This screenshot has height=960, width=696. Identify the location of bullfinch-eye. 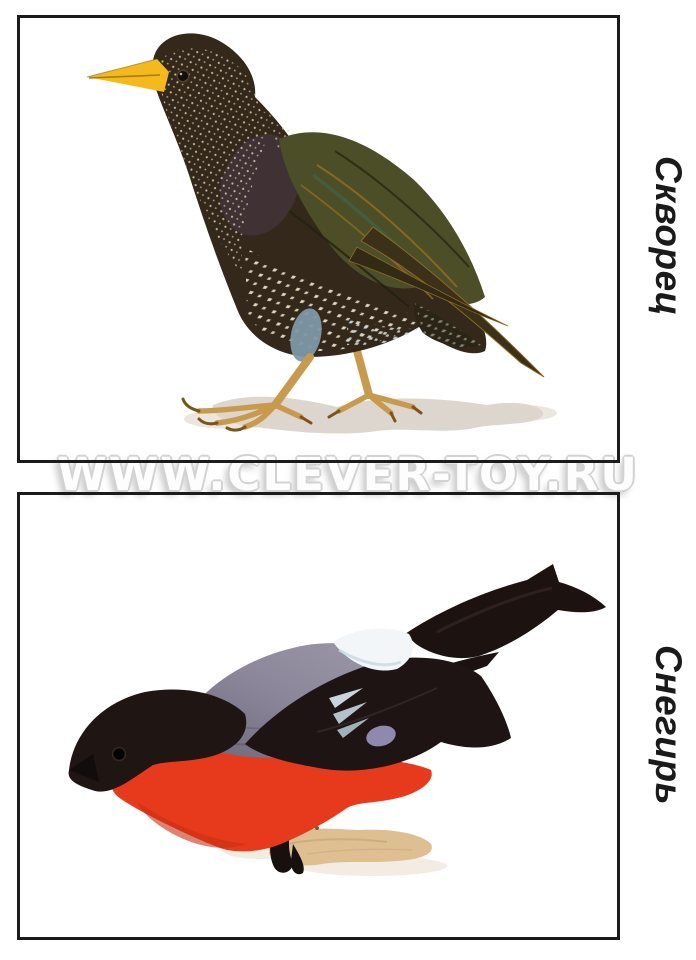
(119, 754).